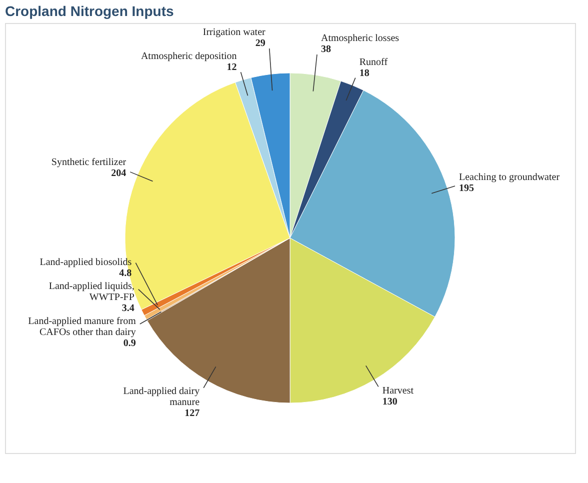  Describe the element at coordinates (234, 32) in the screenshot. I see `slice-label: Irrigation water` at that location.